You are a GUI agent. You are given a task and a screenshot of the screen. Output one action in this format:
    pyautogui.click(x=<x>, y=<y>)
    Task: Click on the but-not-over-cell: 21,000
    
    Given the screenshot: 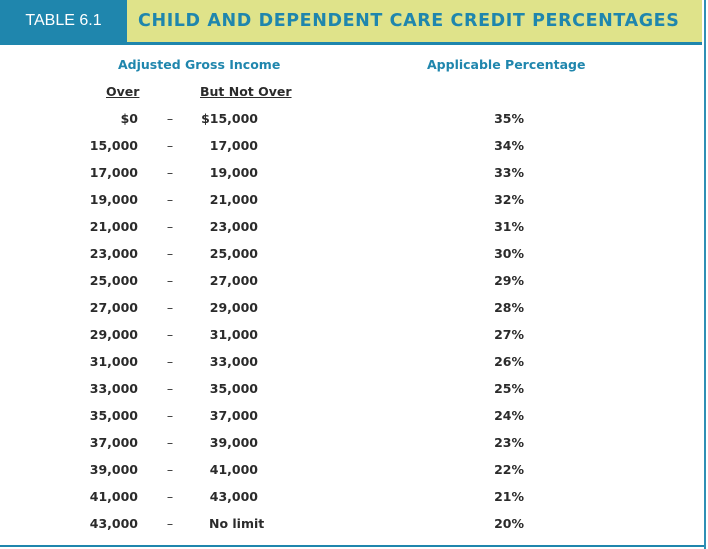 What is the action you would take?
    pyautogui.click(x=233, y=199)
    